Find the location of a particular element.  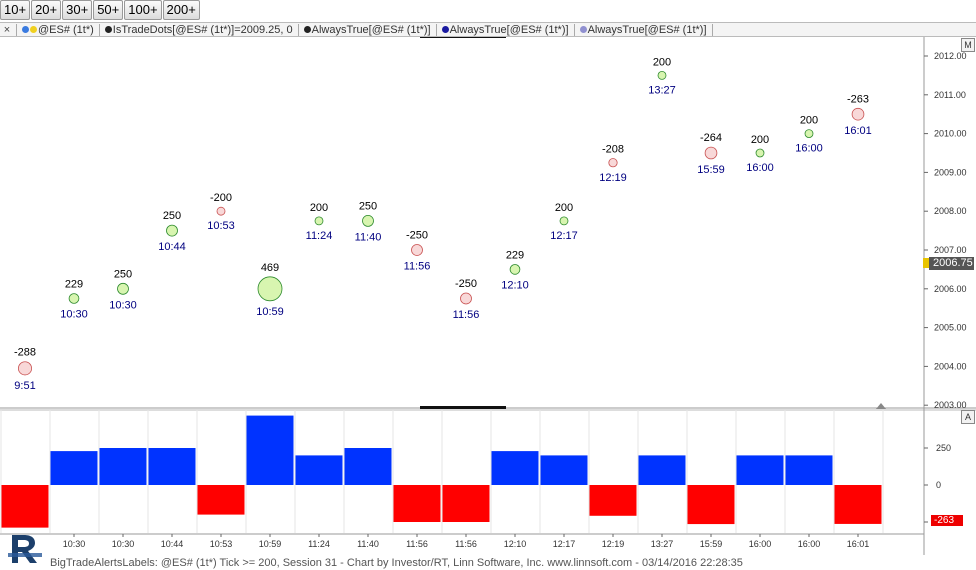

trade-time-label: 11:40 is located at coordinates (368, 237).